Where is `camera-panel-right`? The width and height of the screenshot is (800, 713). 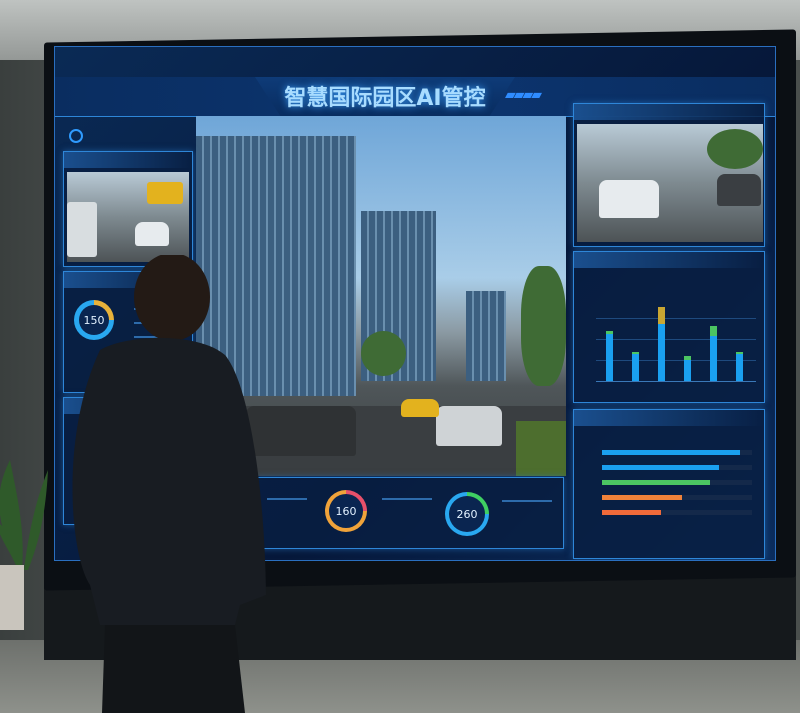 camera-panel-right is located at coordinates (669, 175).